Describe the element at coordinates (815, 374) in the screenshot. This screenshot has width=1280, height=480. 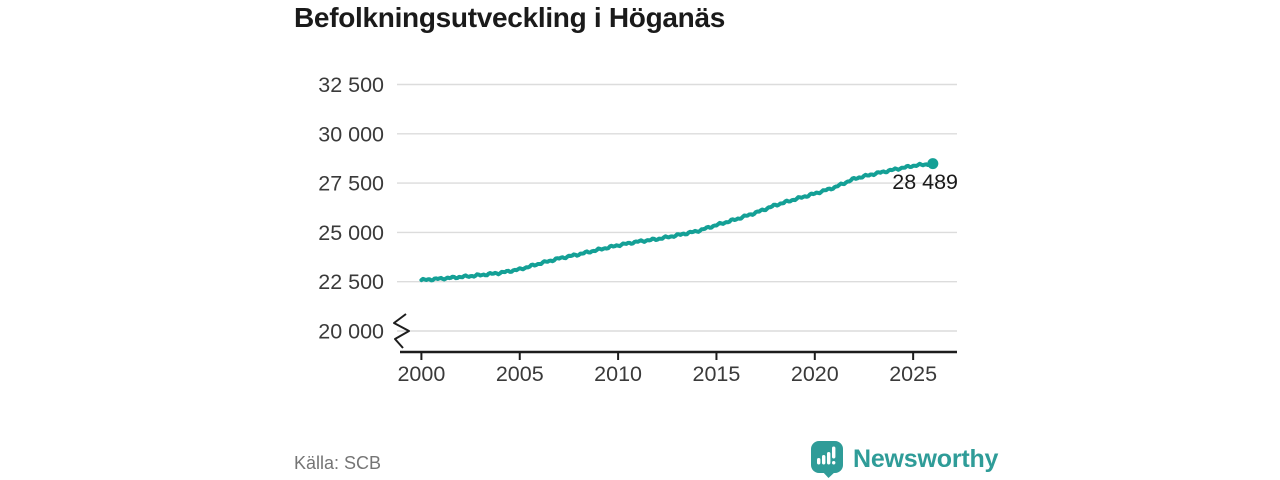
I see `x-tick-label: 2020` at that location.